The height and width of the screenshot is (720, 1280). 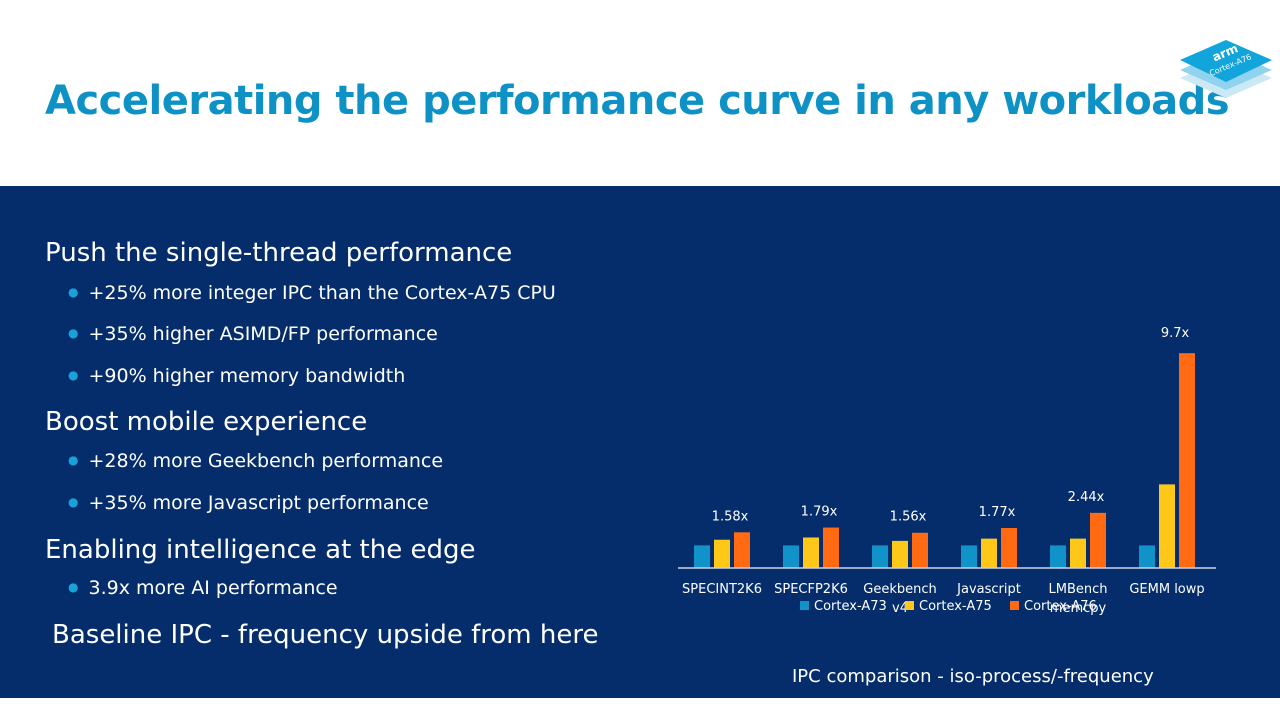 I want to click on legend-label: Cortex-A73, so click(x=850, y=606).